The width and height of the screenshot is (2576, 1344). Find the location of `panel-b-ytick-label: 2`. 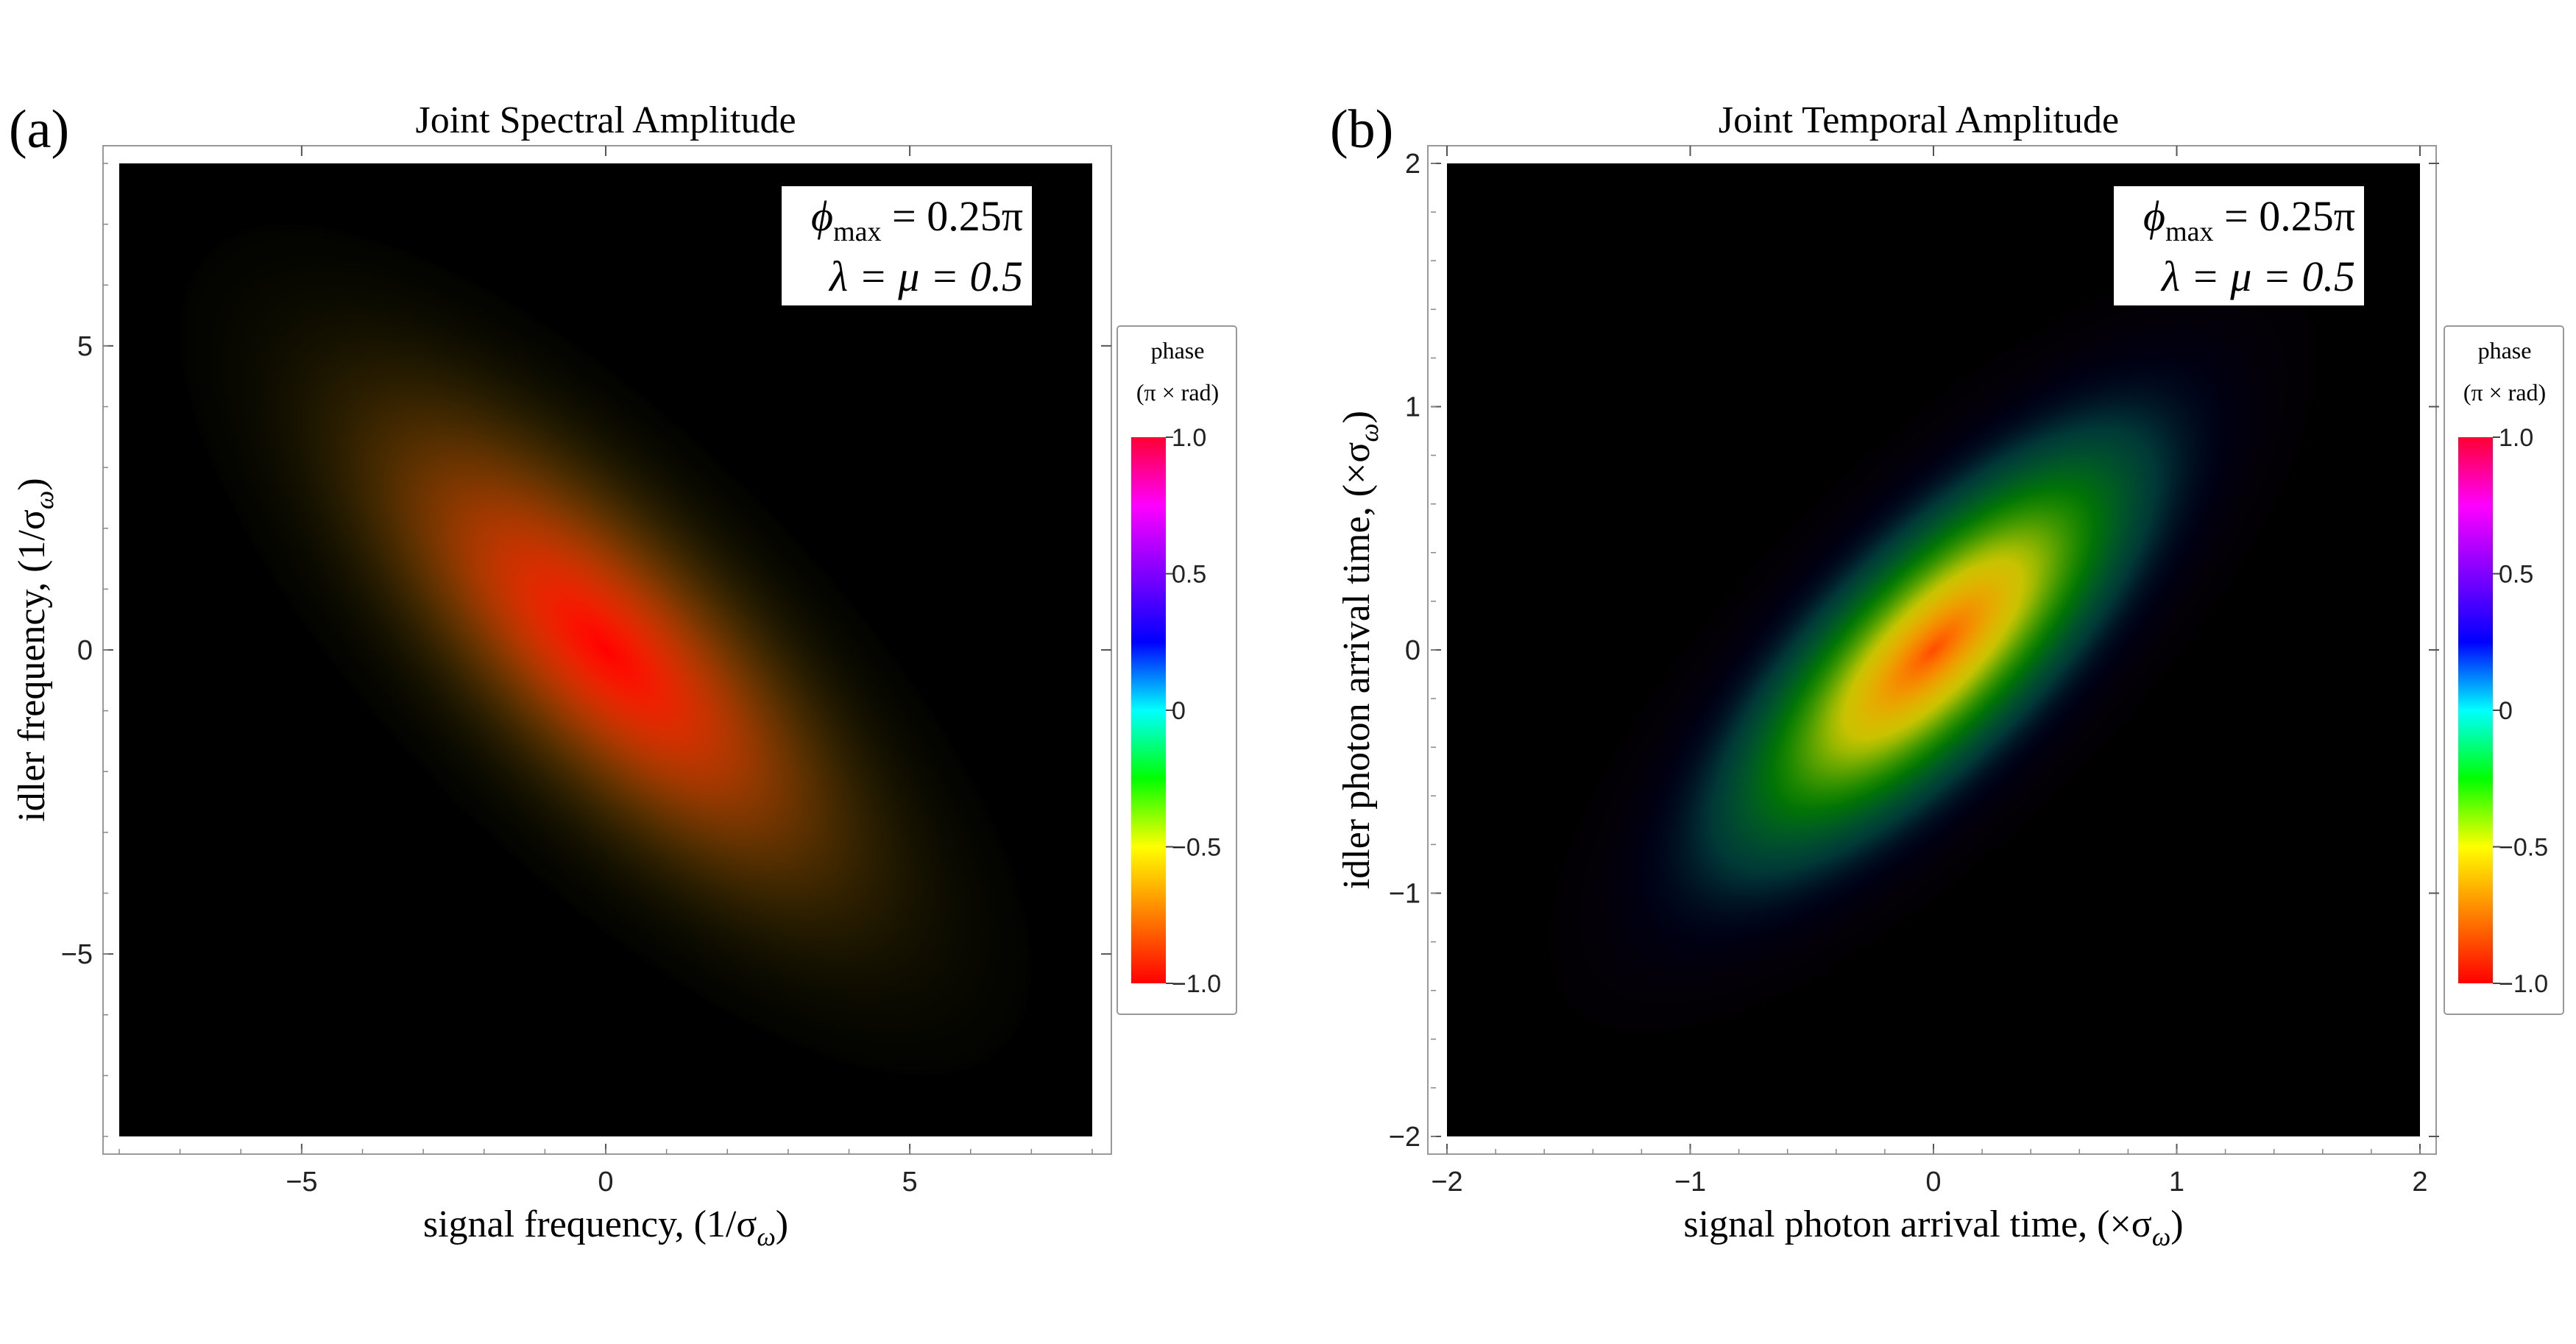

panel-b-ytick-label: 2 is located at coordinates (1412, 164).